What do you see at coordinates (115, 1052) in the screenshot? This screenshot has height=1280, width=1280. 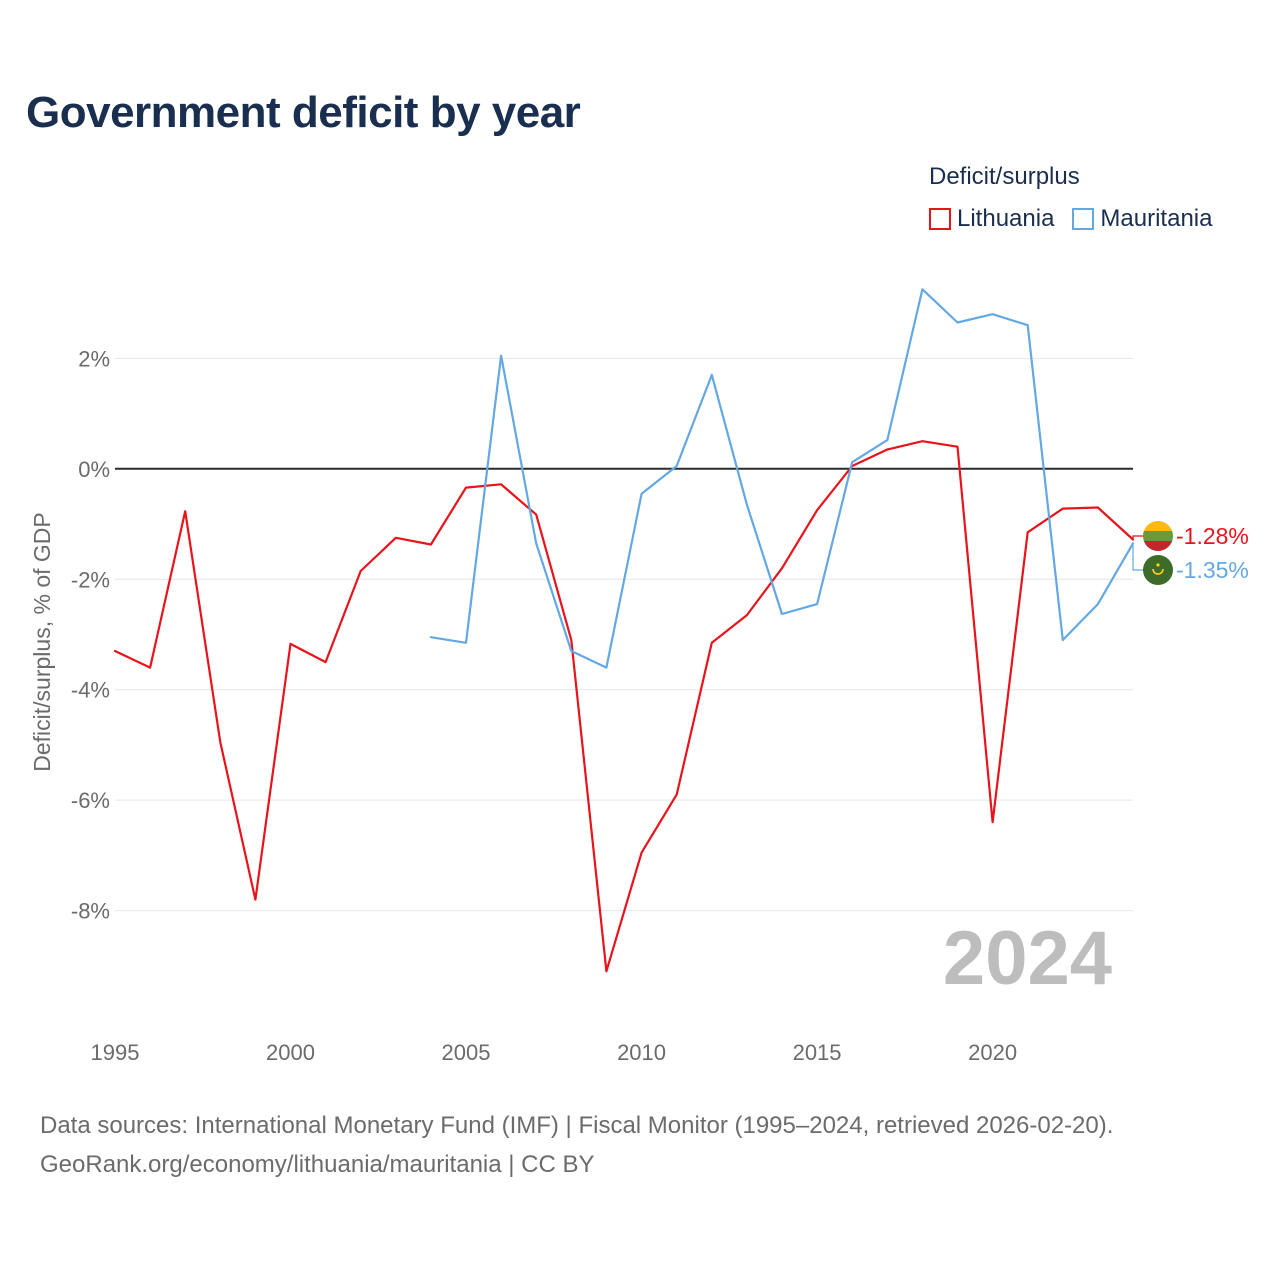 I see `x-tick-label: 1995` at bounding box center [115, 1052].